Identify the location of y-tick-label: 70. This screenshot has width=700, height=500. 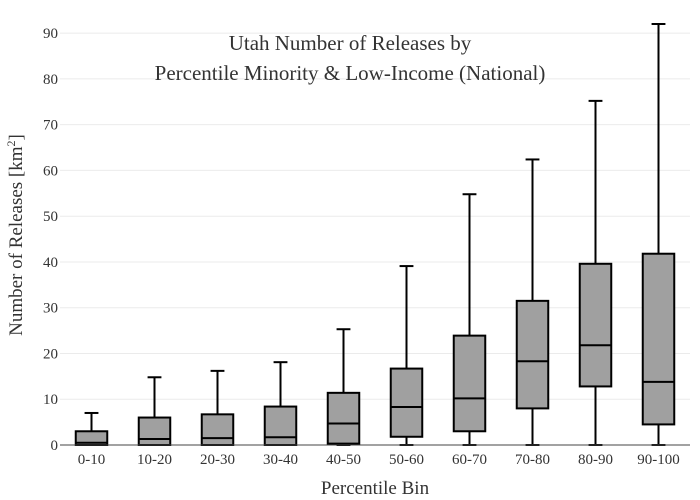
(50, 126).